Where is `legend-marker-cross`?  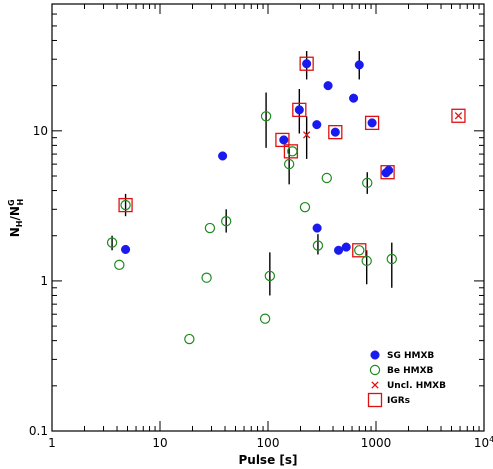
legend-marker-cross is located at coordinates (375, 385).